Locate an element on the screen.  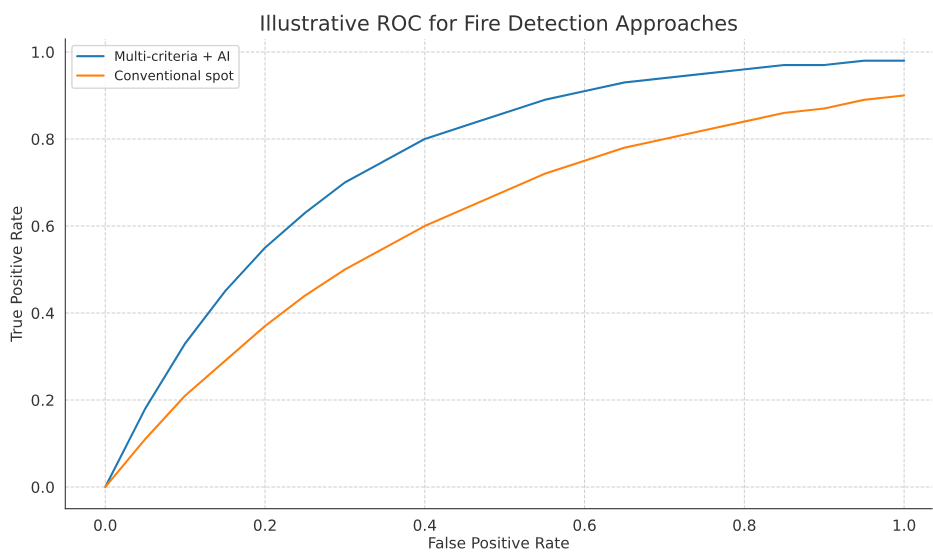
legend-label: Conventional spot is located at coordinates (174, 76).